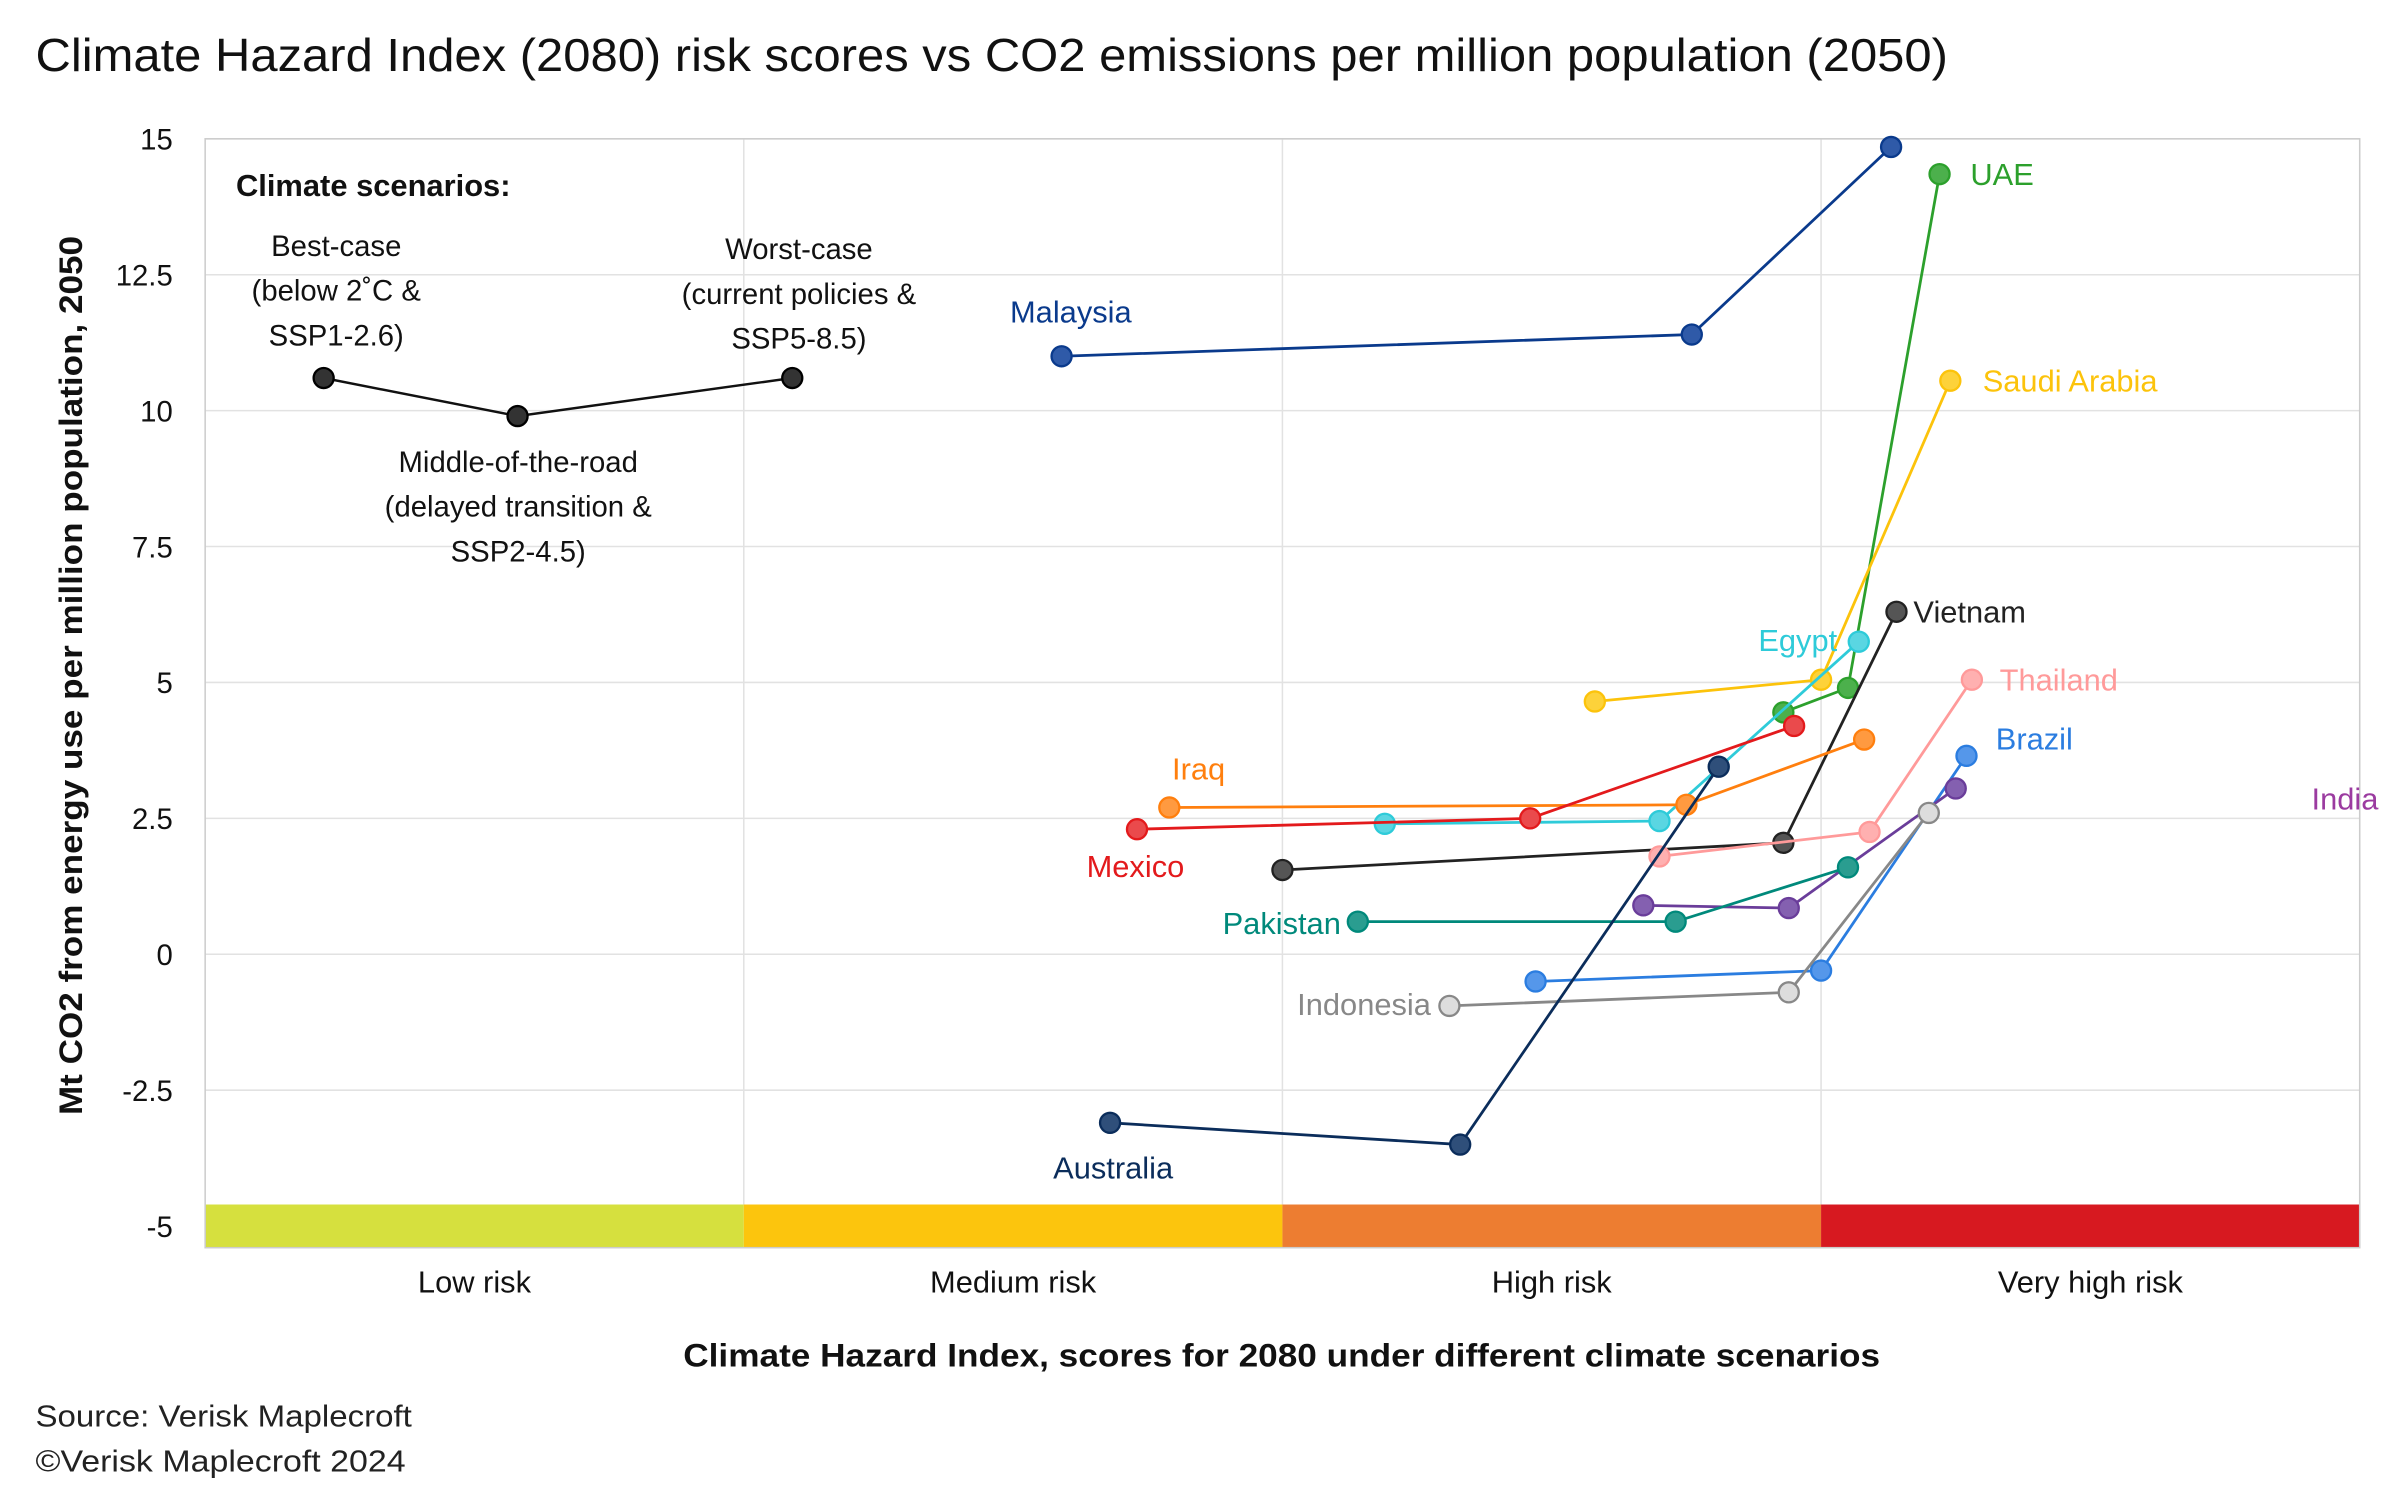  I want to click on series-label: Iraq, so click(1198, 769).